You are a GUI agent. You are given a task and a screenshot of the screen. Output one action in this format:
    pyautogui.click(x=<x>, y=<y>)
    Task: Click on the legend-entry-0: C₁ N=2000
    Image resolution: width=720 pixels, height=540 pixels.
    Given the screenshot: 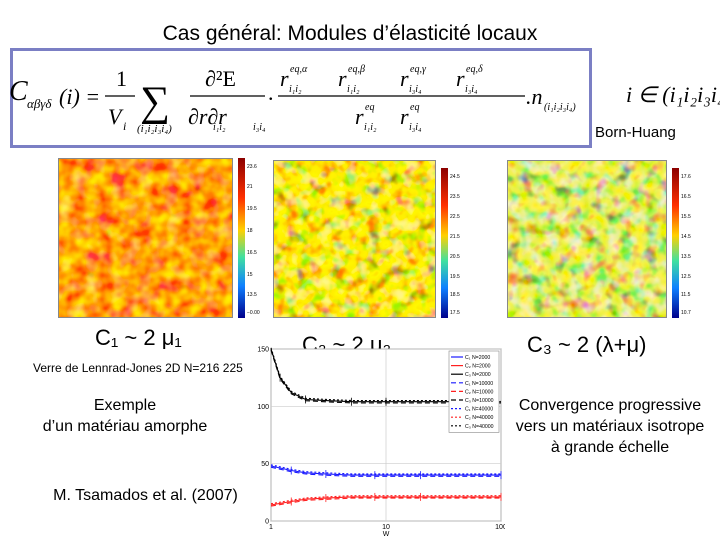 What is the action you would take?
    pyautogui.click(x=477, y=358)
    